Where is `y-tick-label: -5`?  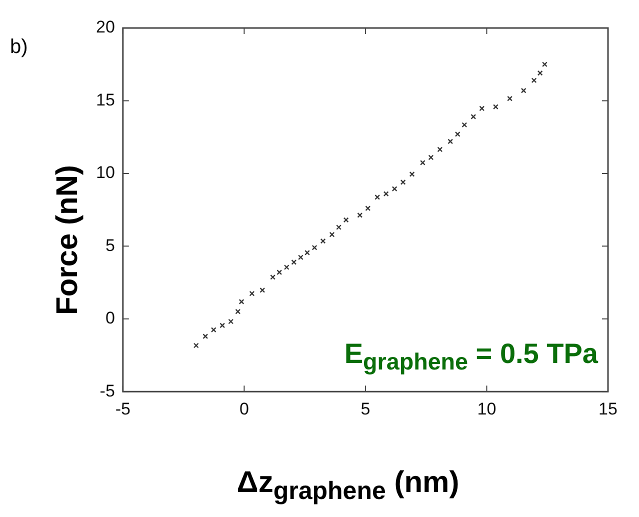 y-tick-label: -5 is located at coordinates (107, 390).